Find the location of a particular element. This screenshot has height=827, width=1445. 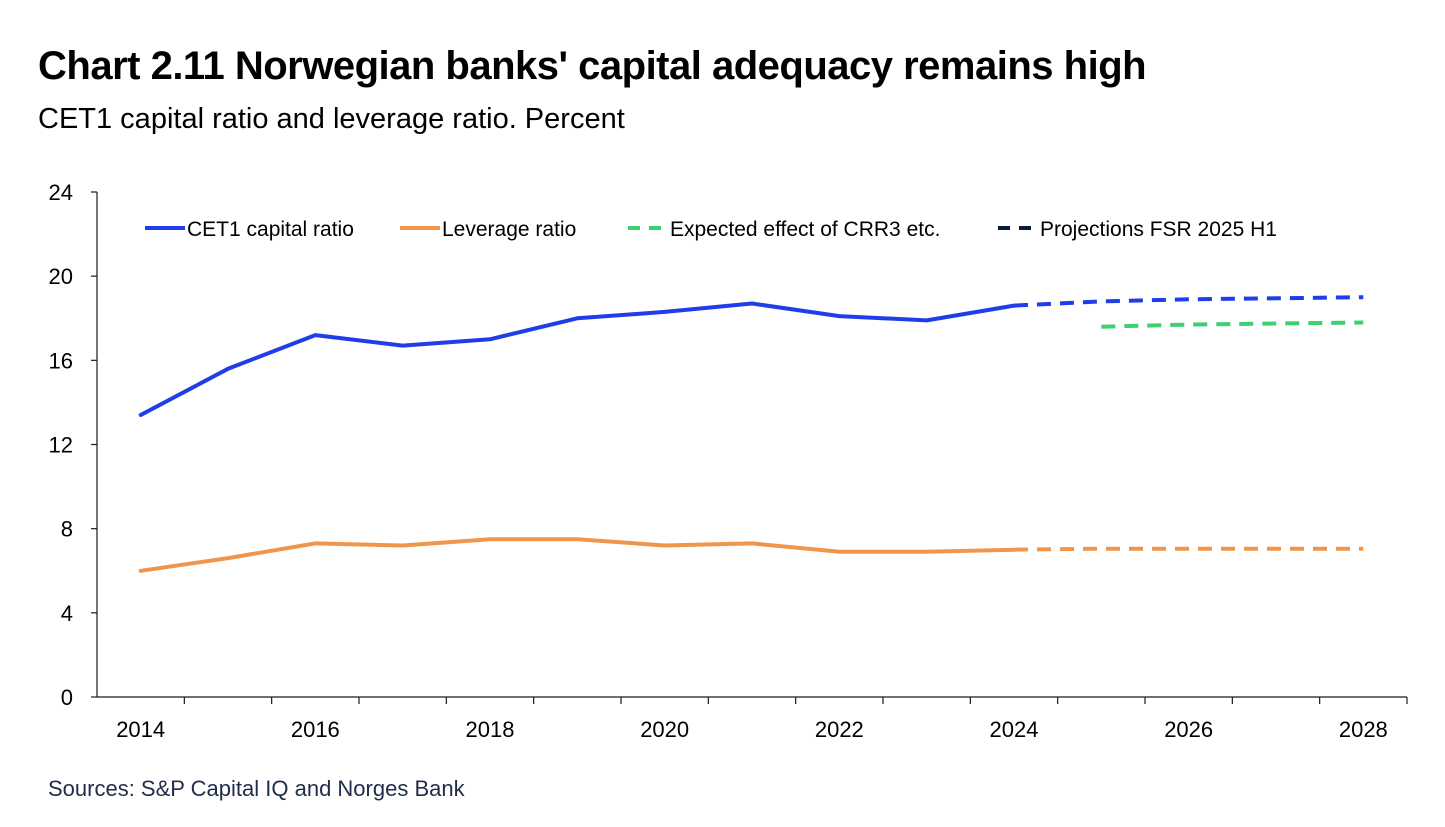

series-line-expected-effect-of-crr3-etc is located at coordinates (1232, 324).